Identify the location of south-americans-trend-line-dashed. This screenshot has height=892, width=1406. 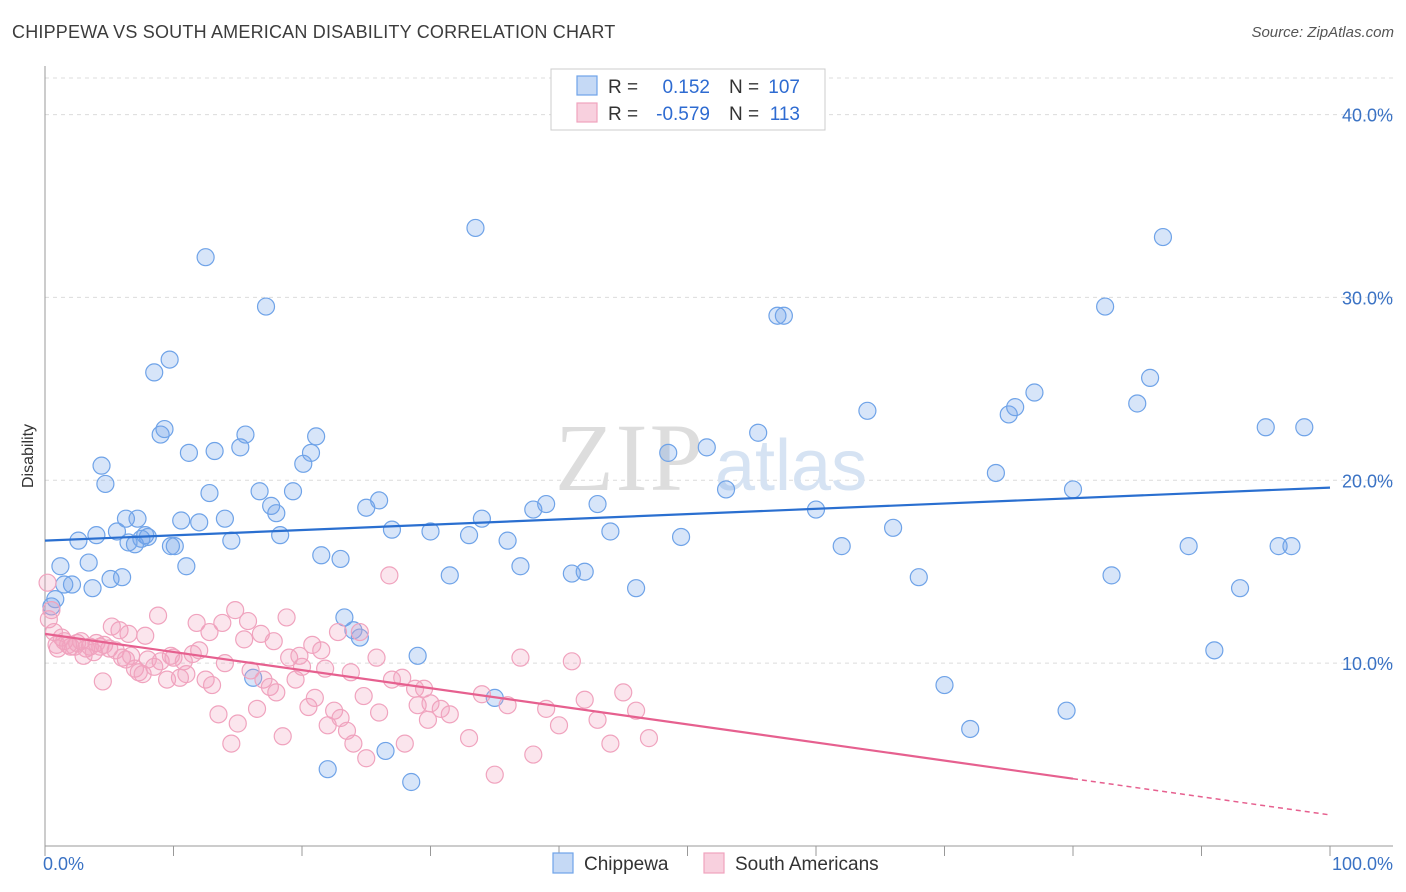
(1201, 796).